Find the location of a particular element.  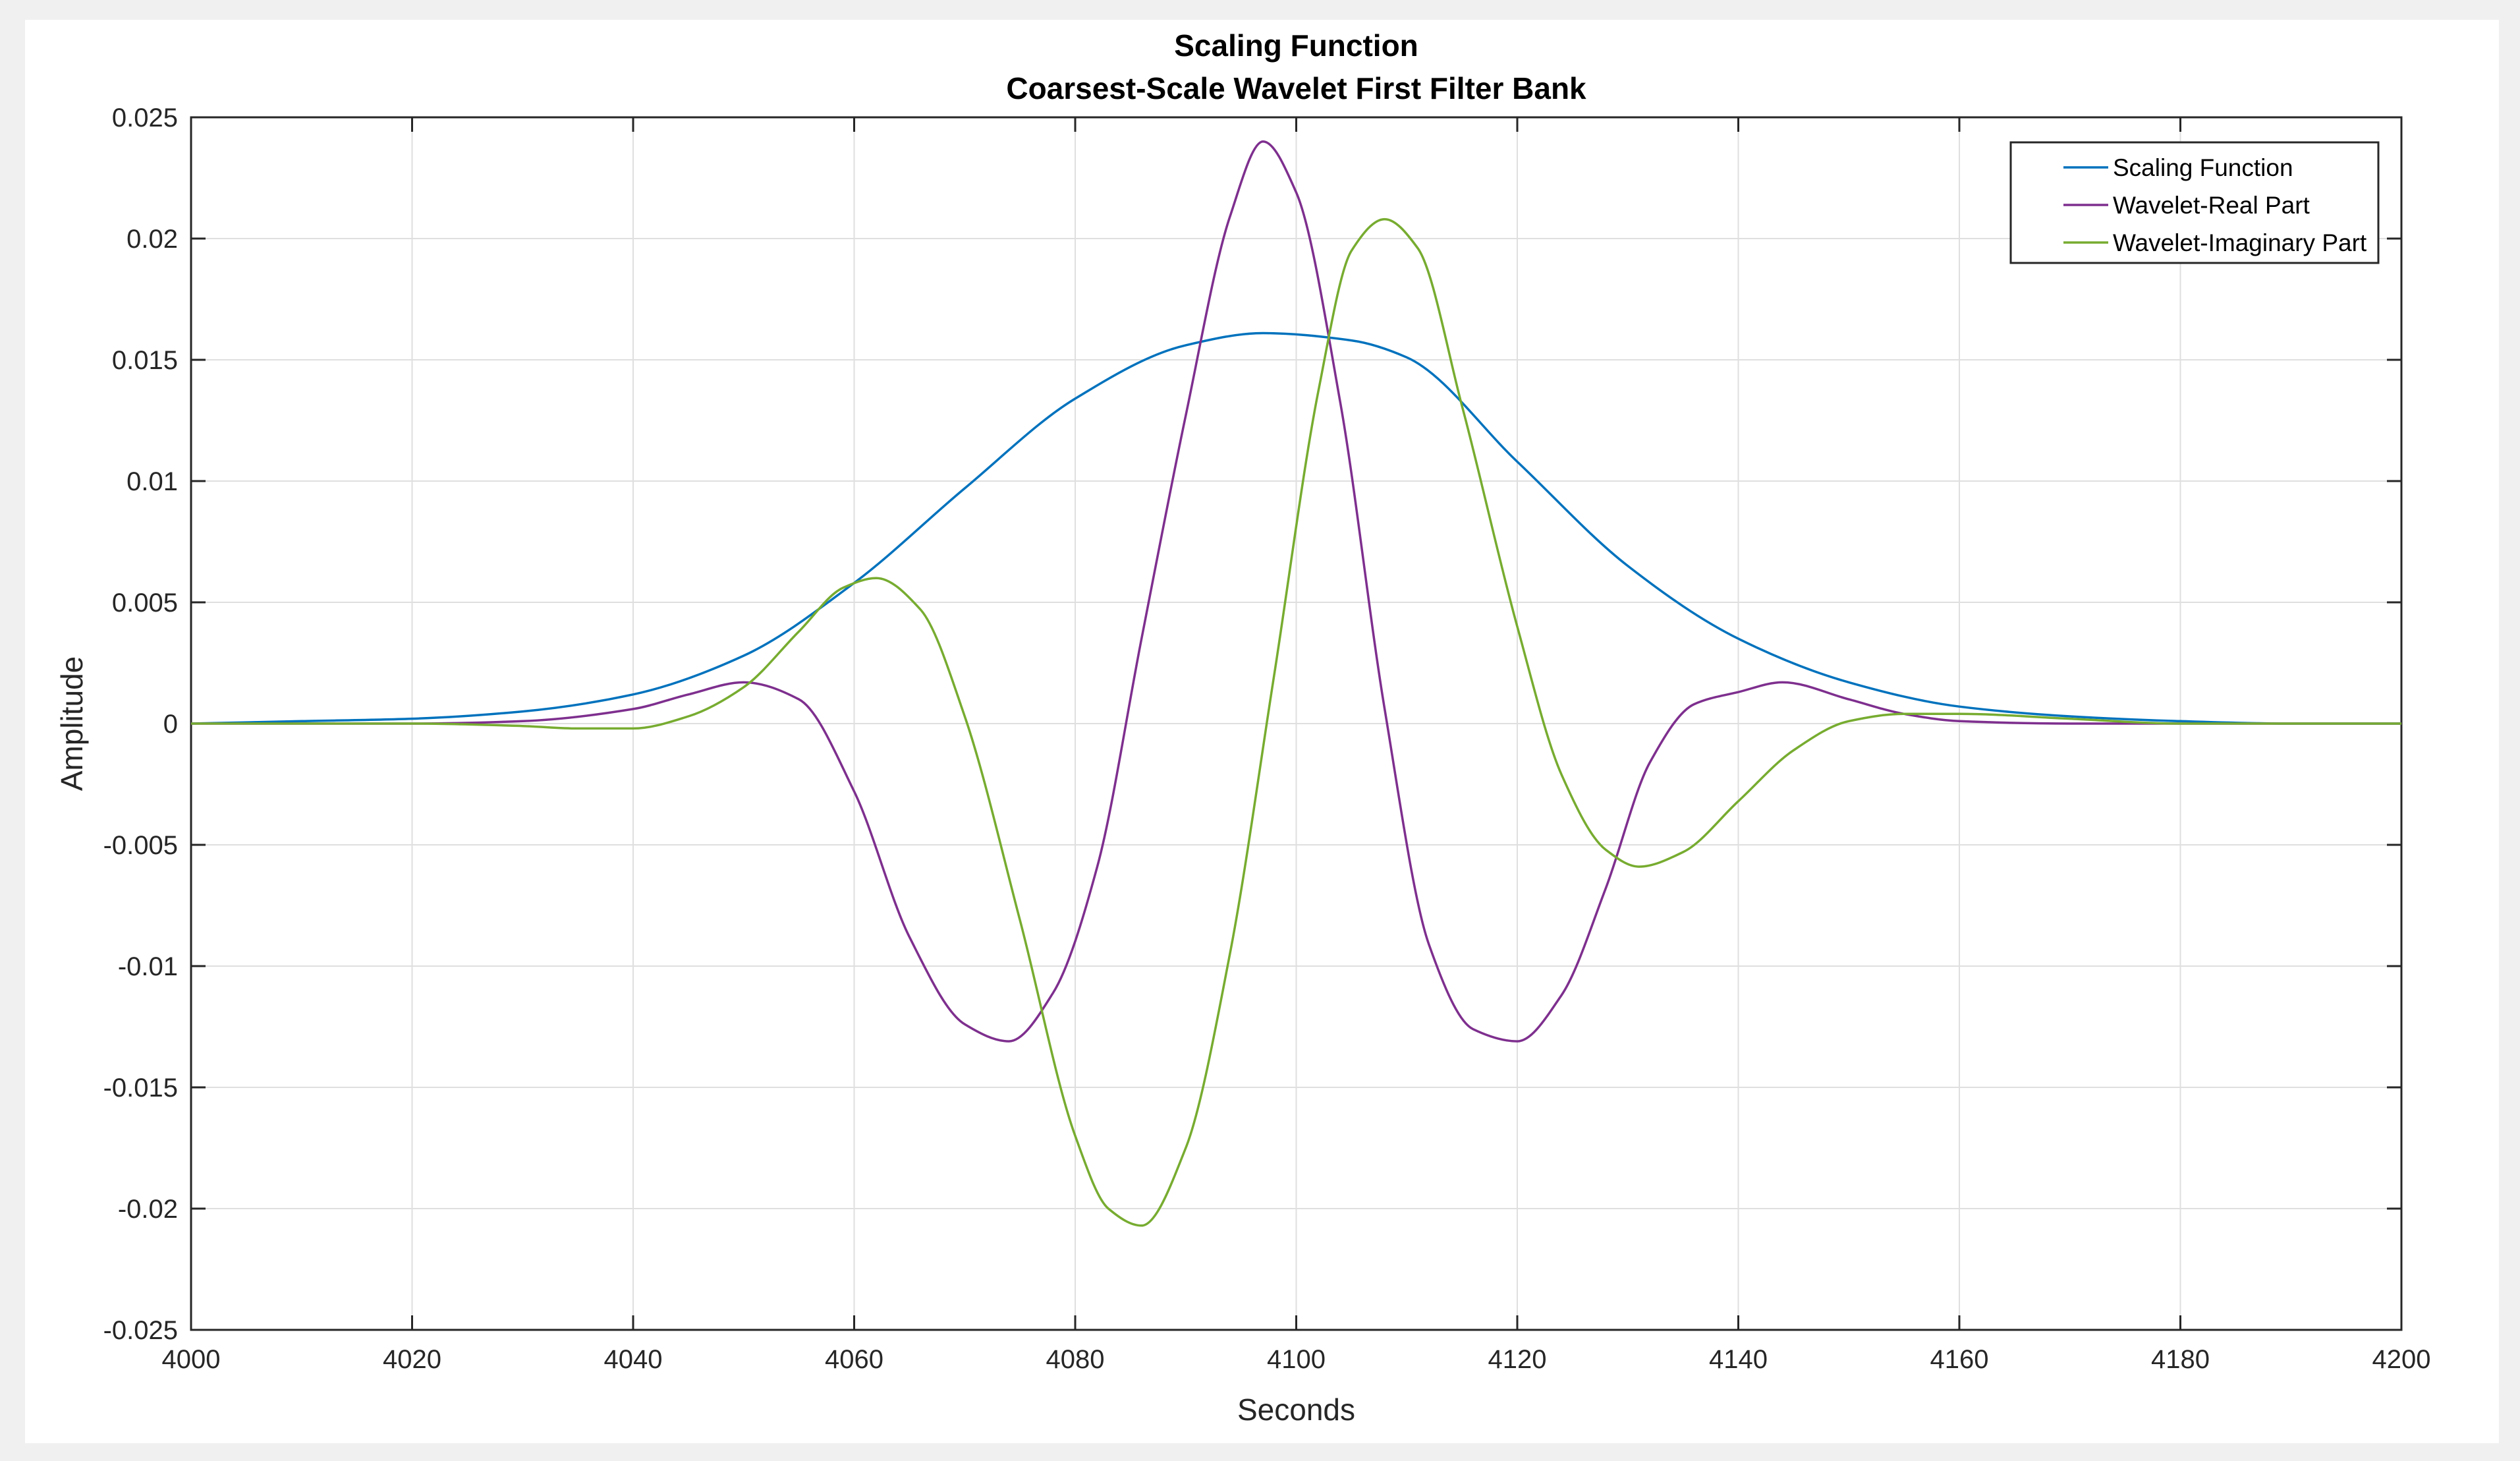

y-tick-label: 0.025 is located at coordinates (145, 117).